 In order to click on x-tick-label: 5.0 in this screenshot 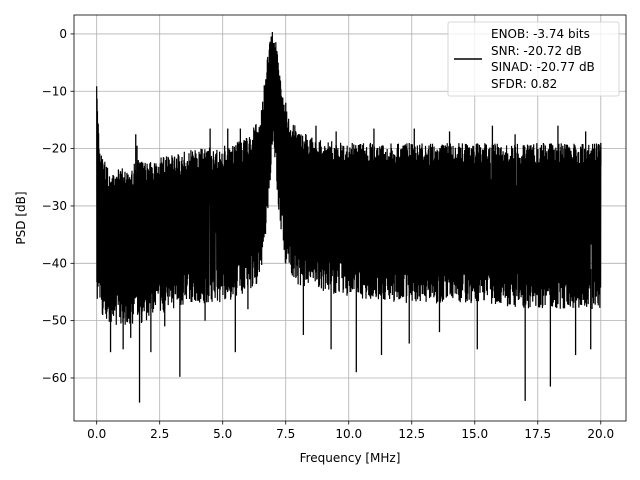, I will do `click(222, 434)`.